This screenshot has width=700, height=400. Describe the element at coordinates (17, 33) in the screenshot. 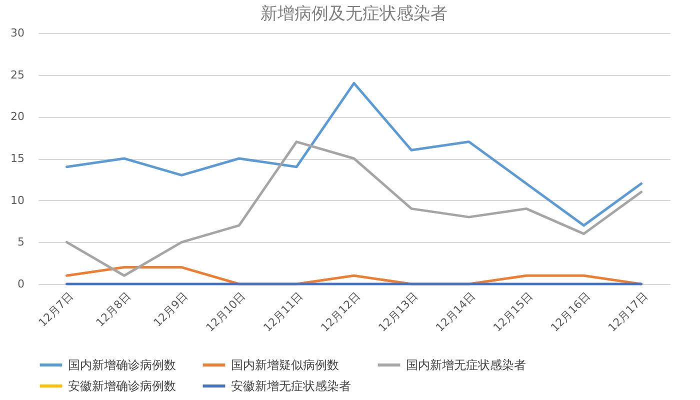

I see `y-tick-label: 30` at that location.